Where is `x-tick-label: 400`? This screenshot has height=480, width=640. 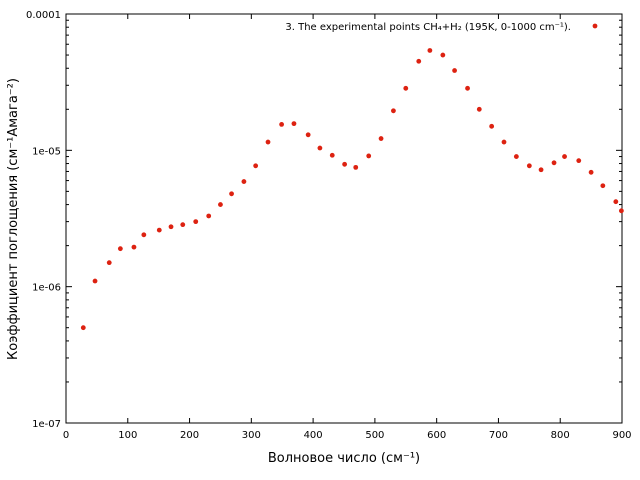 x-tick-label: 400 is located at coordinates (313, 435).